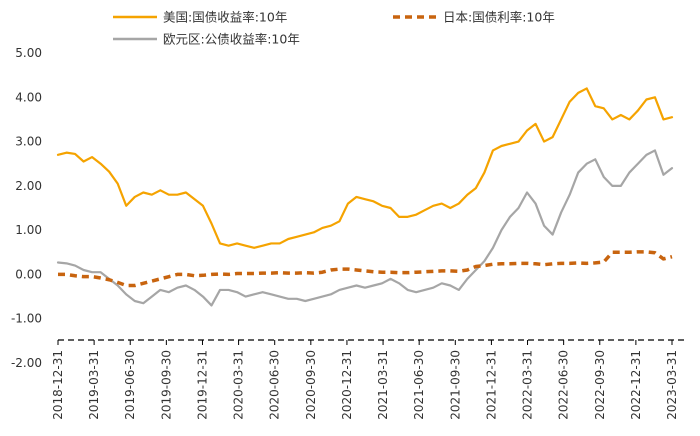 The image size is (700, 436). I want to click on x-tick-label: 2019-12-31, so click(202, 385).